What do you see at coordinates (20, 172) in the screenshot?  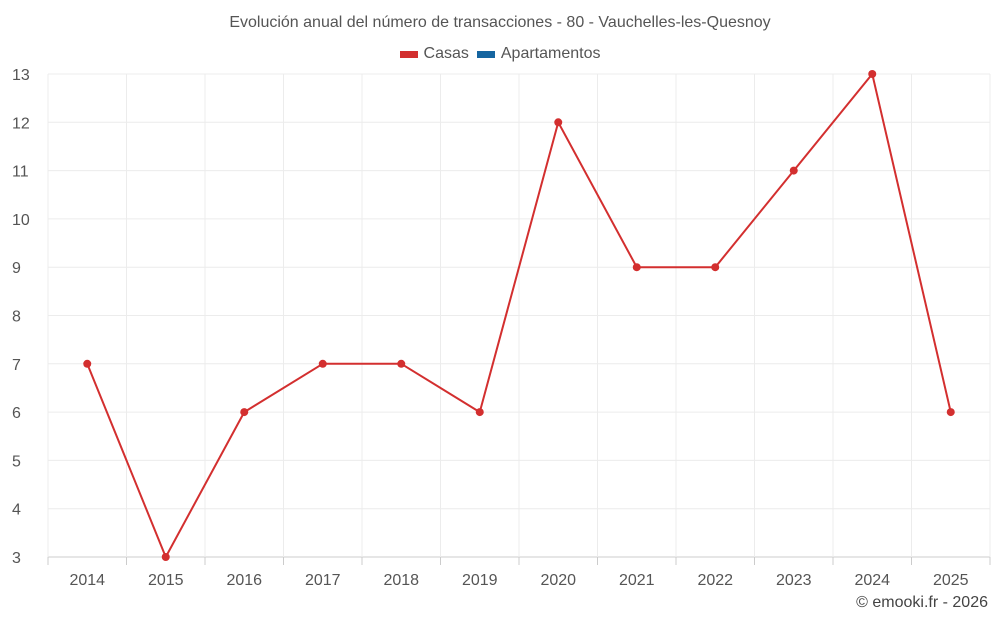 I see `y-tick-label: 11` at bounding box center [20, 172].